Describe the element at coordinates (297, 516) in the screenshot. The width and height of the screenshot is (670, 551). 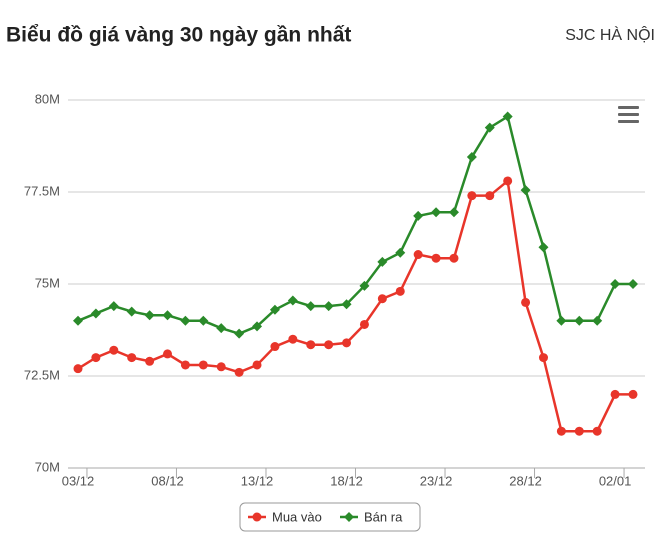
I see `legend-label: Mua vào` at that location.